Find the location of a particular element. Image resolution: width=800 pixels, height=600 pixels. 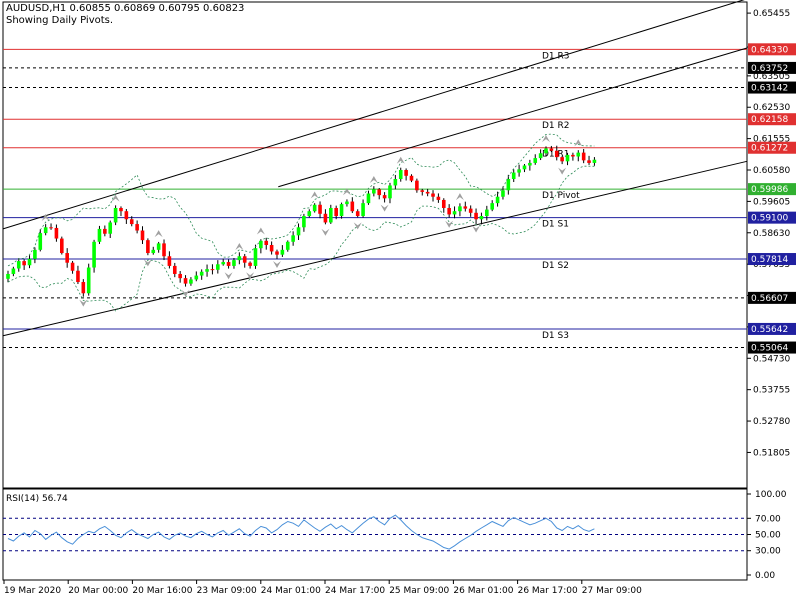

price-tick-label: 0.59605 is located at coordinates (771, 202).